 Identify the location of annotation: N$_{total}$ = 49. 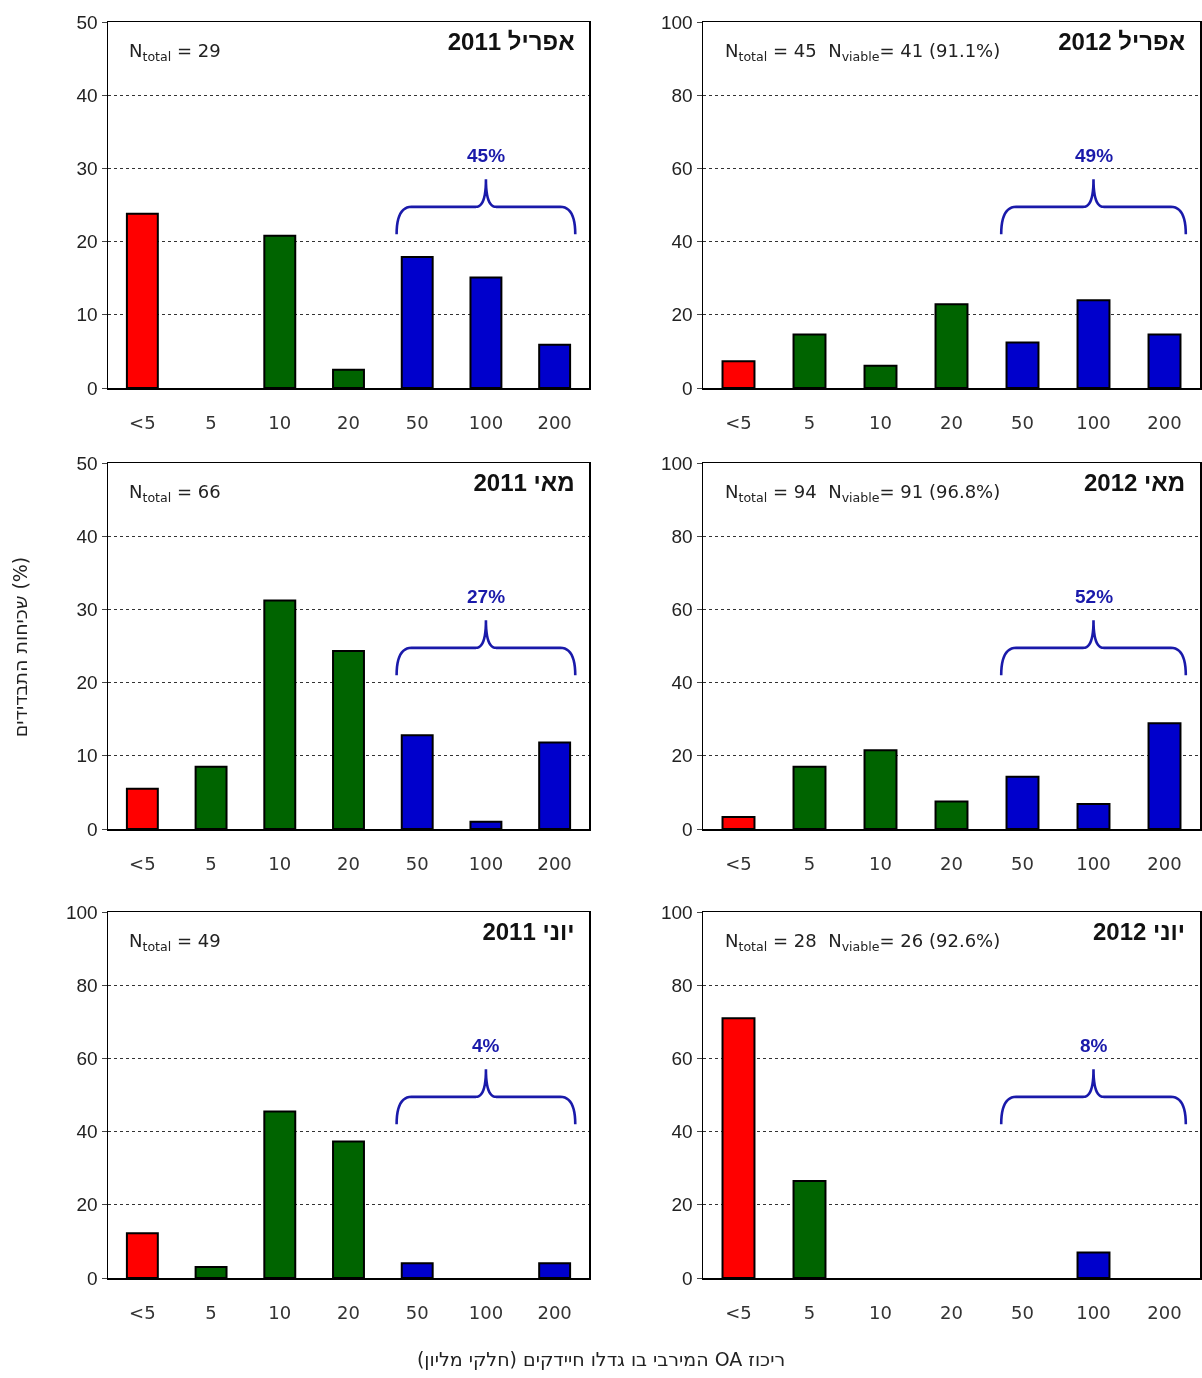
(175, 942).